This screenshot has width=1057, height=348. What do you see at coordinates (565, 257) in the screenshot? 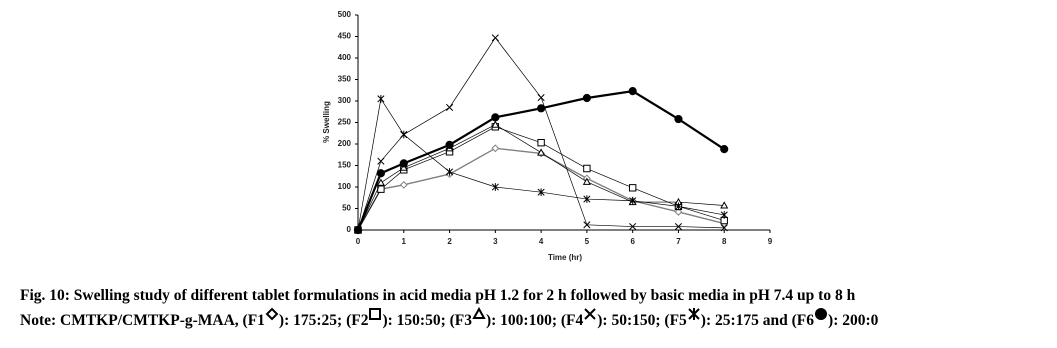
I see `x-axis-label: Time (hr)` at bounding box center [565, 257].